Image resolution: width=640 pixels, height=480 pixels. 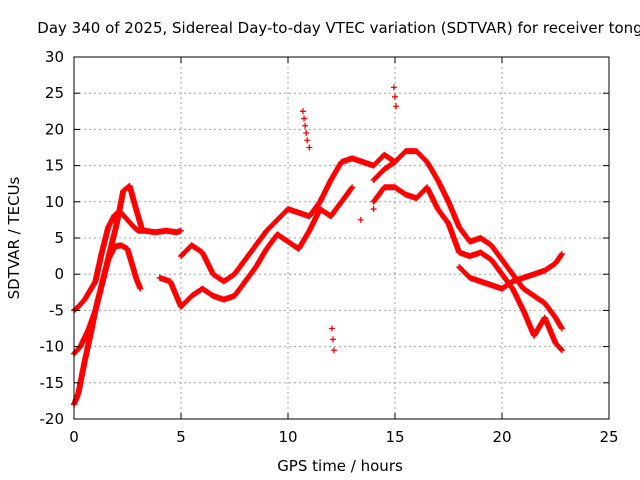 I want to click on y-tick-label: 20, so click(x=54, y=129).